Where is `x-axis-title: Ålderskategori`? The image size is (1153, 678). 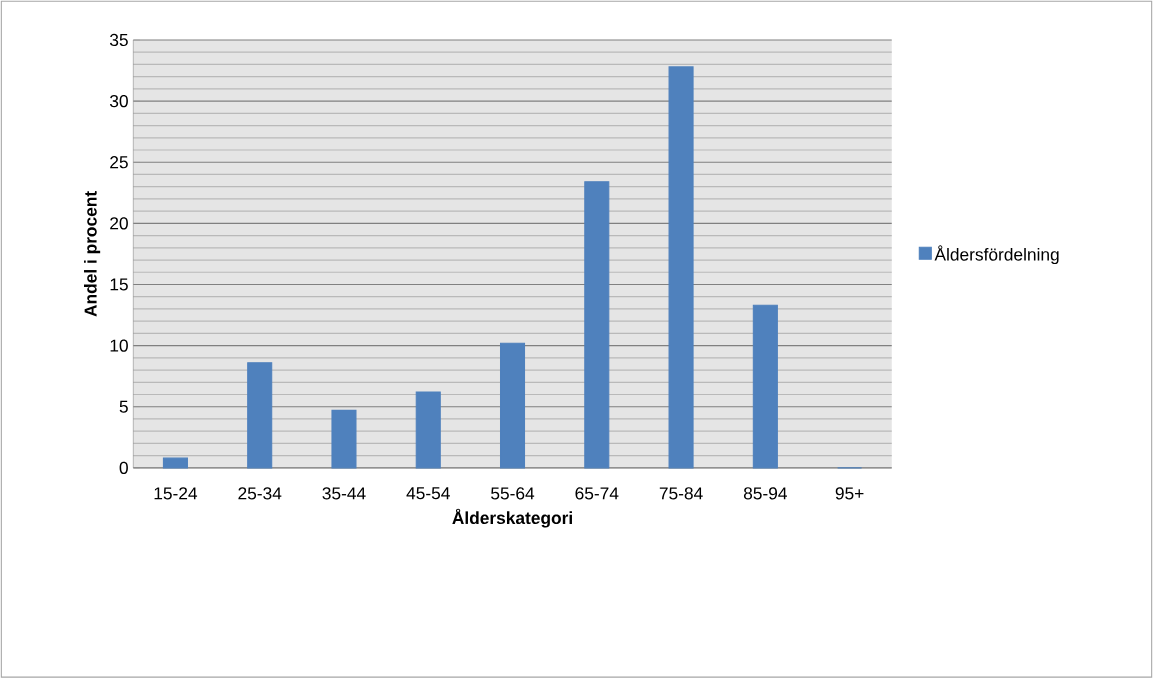
x-axis-title: Ålderskategori is located at coordinates (512, 518).